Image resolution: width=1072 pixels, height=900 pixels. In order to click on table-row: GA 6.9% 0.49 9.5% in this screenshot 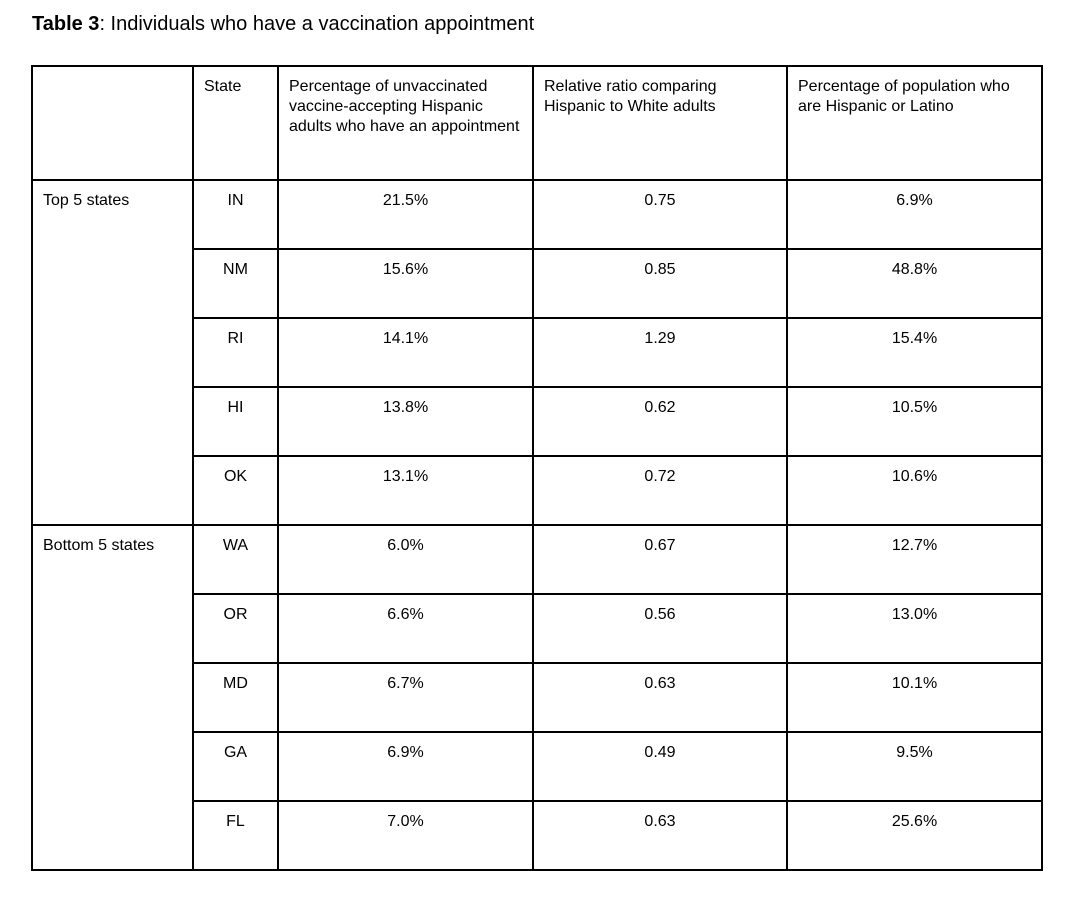, I will do `click(537, 766)`.